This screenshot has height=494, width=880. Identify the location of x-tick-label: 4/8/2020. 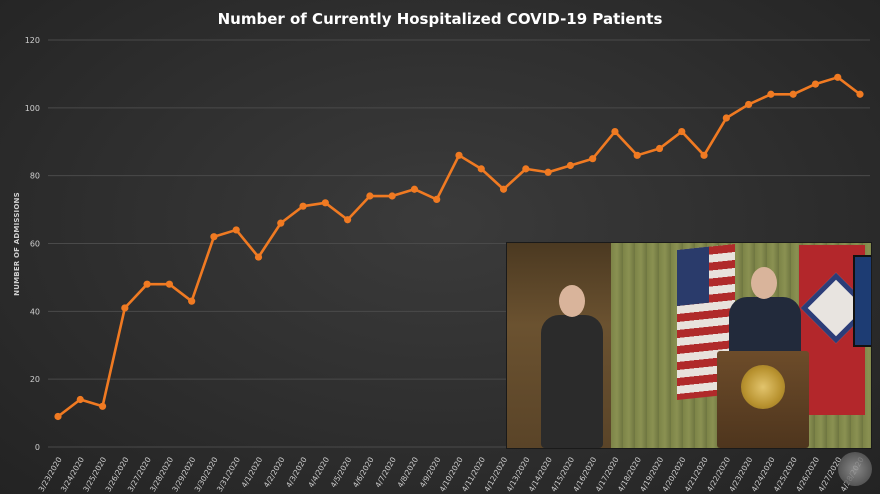
(408, 472).